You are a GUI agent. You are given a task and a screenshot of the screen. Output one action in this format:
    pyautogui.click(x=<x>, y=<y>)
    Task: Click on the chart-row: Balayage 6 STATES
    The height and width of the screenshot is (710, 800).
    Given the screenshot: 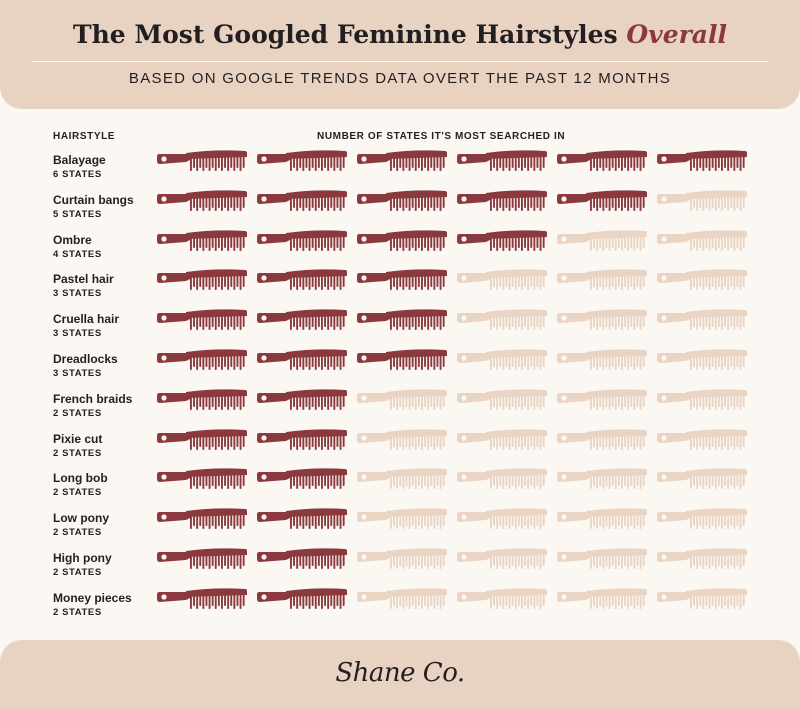 What is the action you would take?
    pyautogui.click(x=400, y=168)
    